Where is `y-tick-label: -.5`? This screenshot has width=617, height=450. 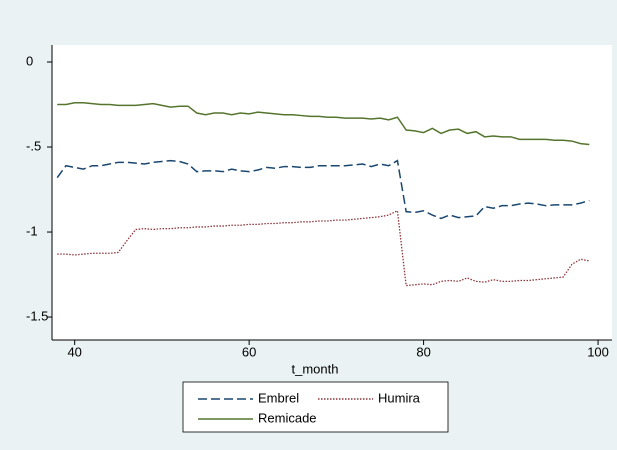
y-tick-label: -.5 is located at coordinates (33, 145).